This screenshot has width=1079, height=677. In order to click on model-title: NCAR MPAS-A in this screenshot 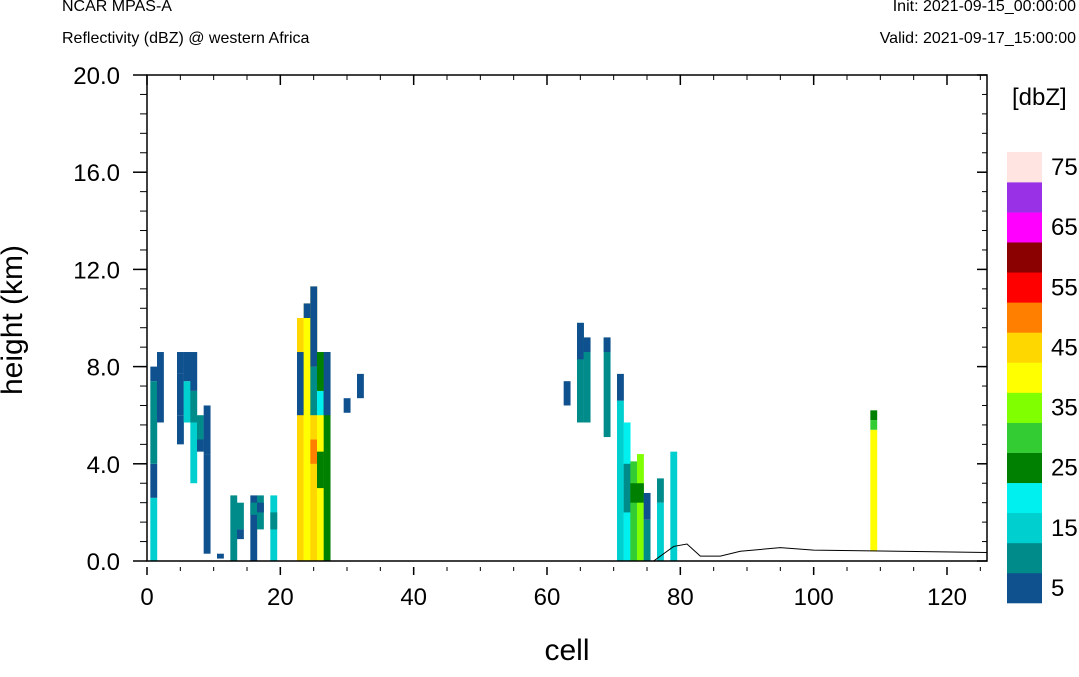, I will do `click(117, 7)`.